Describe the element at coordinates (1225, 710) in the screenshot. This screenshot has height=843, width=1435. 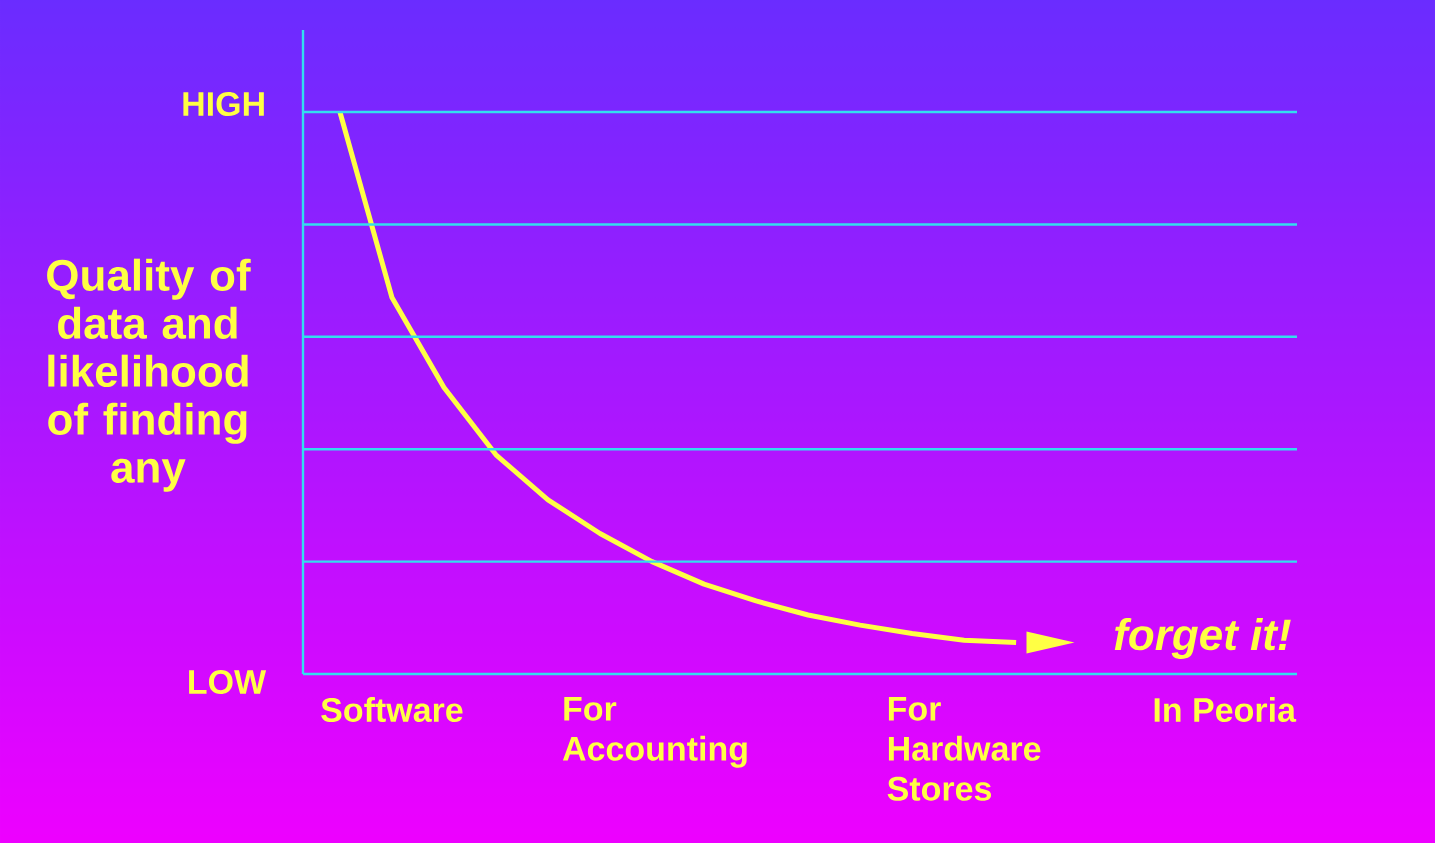
I see `x-tick-label: In Peoria` at that location.